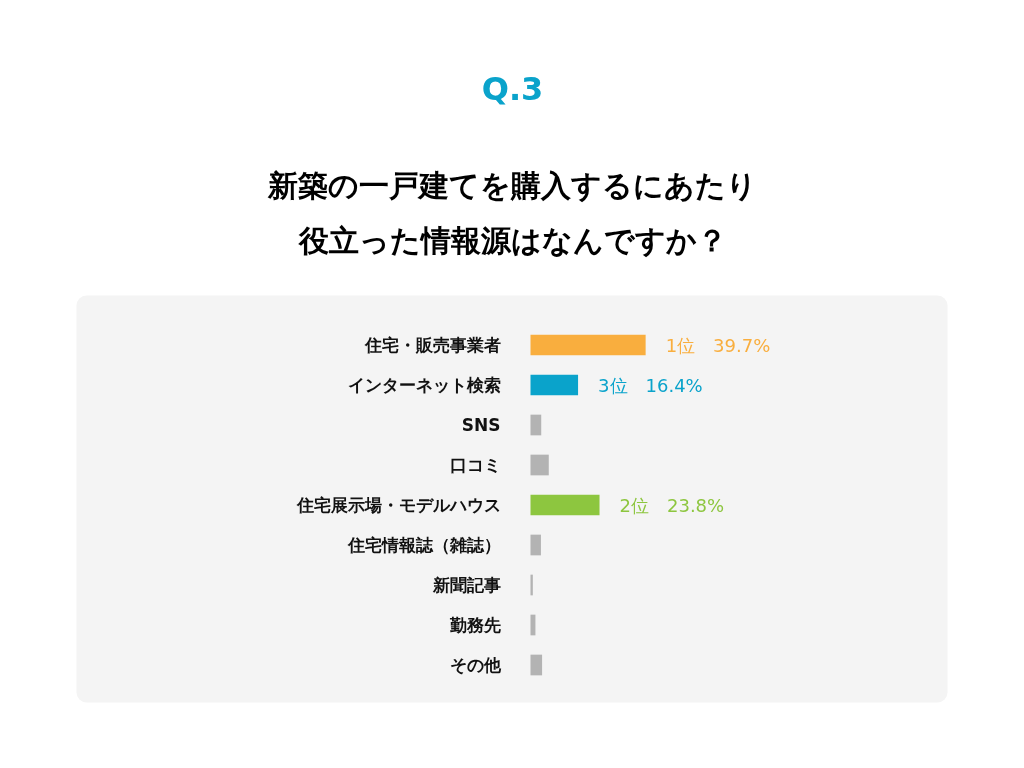 This screenshot has width=1024, height=768. Describe the element at coordinates (398, 505) in the screenshot. I see `y-tick-label: 住宅展示場・モデルハウス` at that location.